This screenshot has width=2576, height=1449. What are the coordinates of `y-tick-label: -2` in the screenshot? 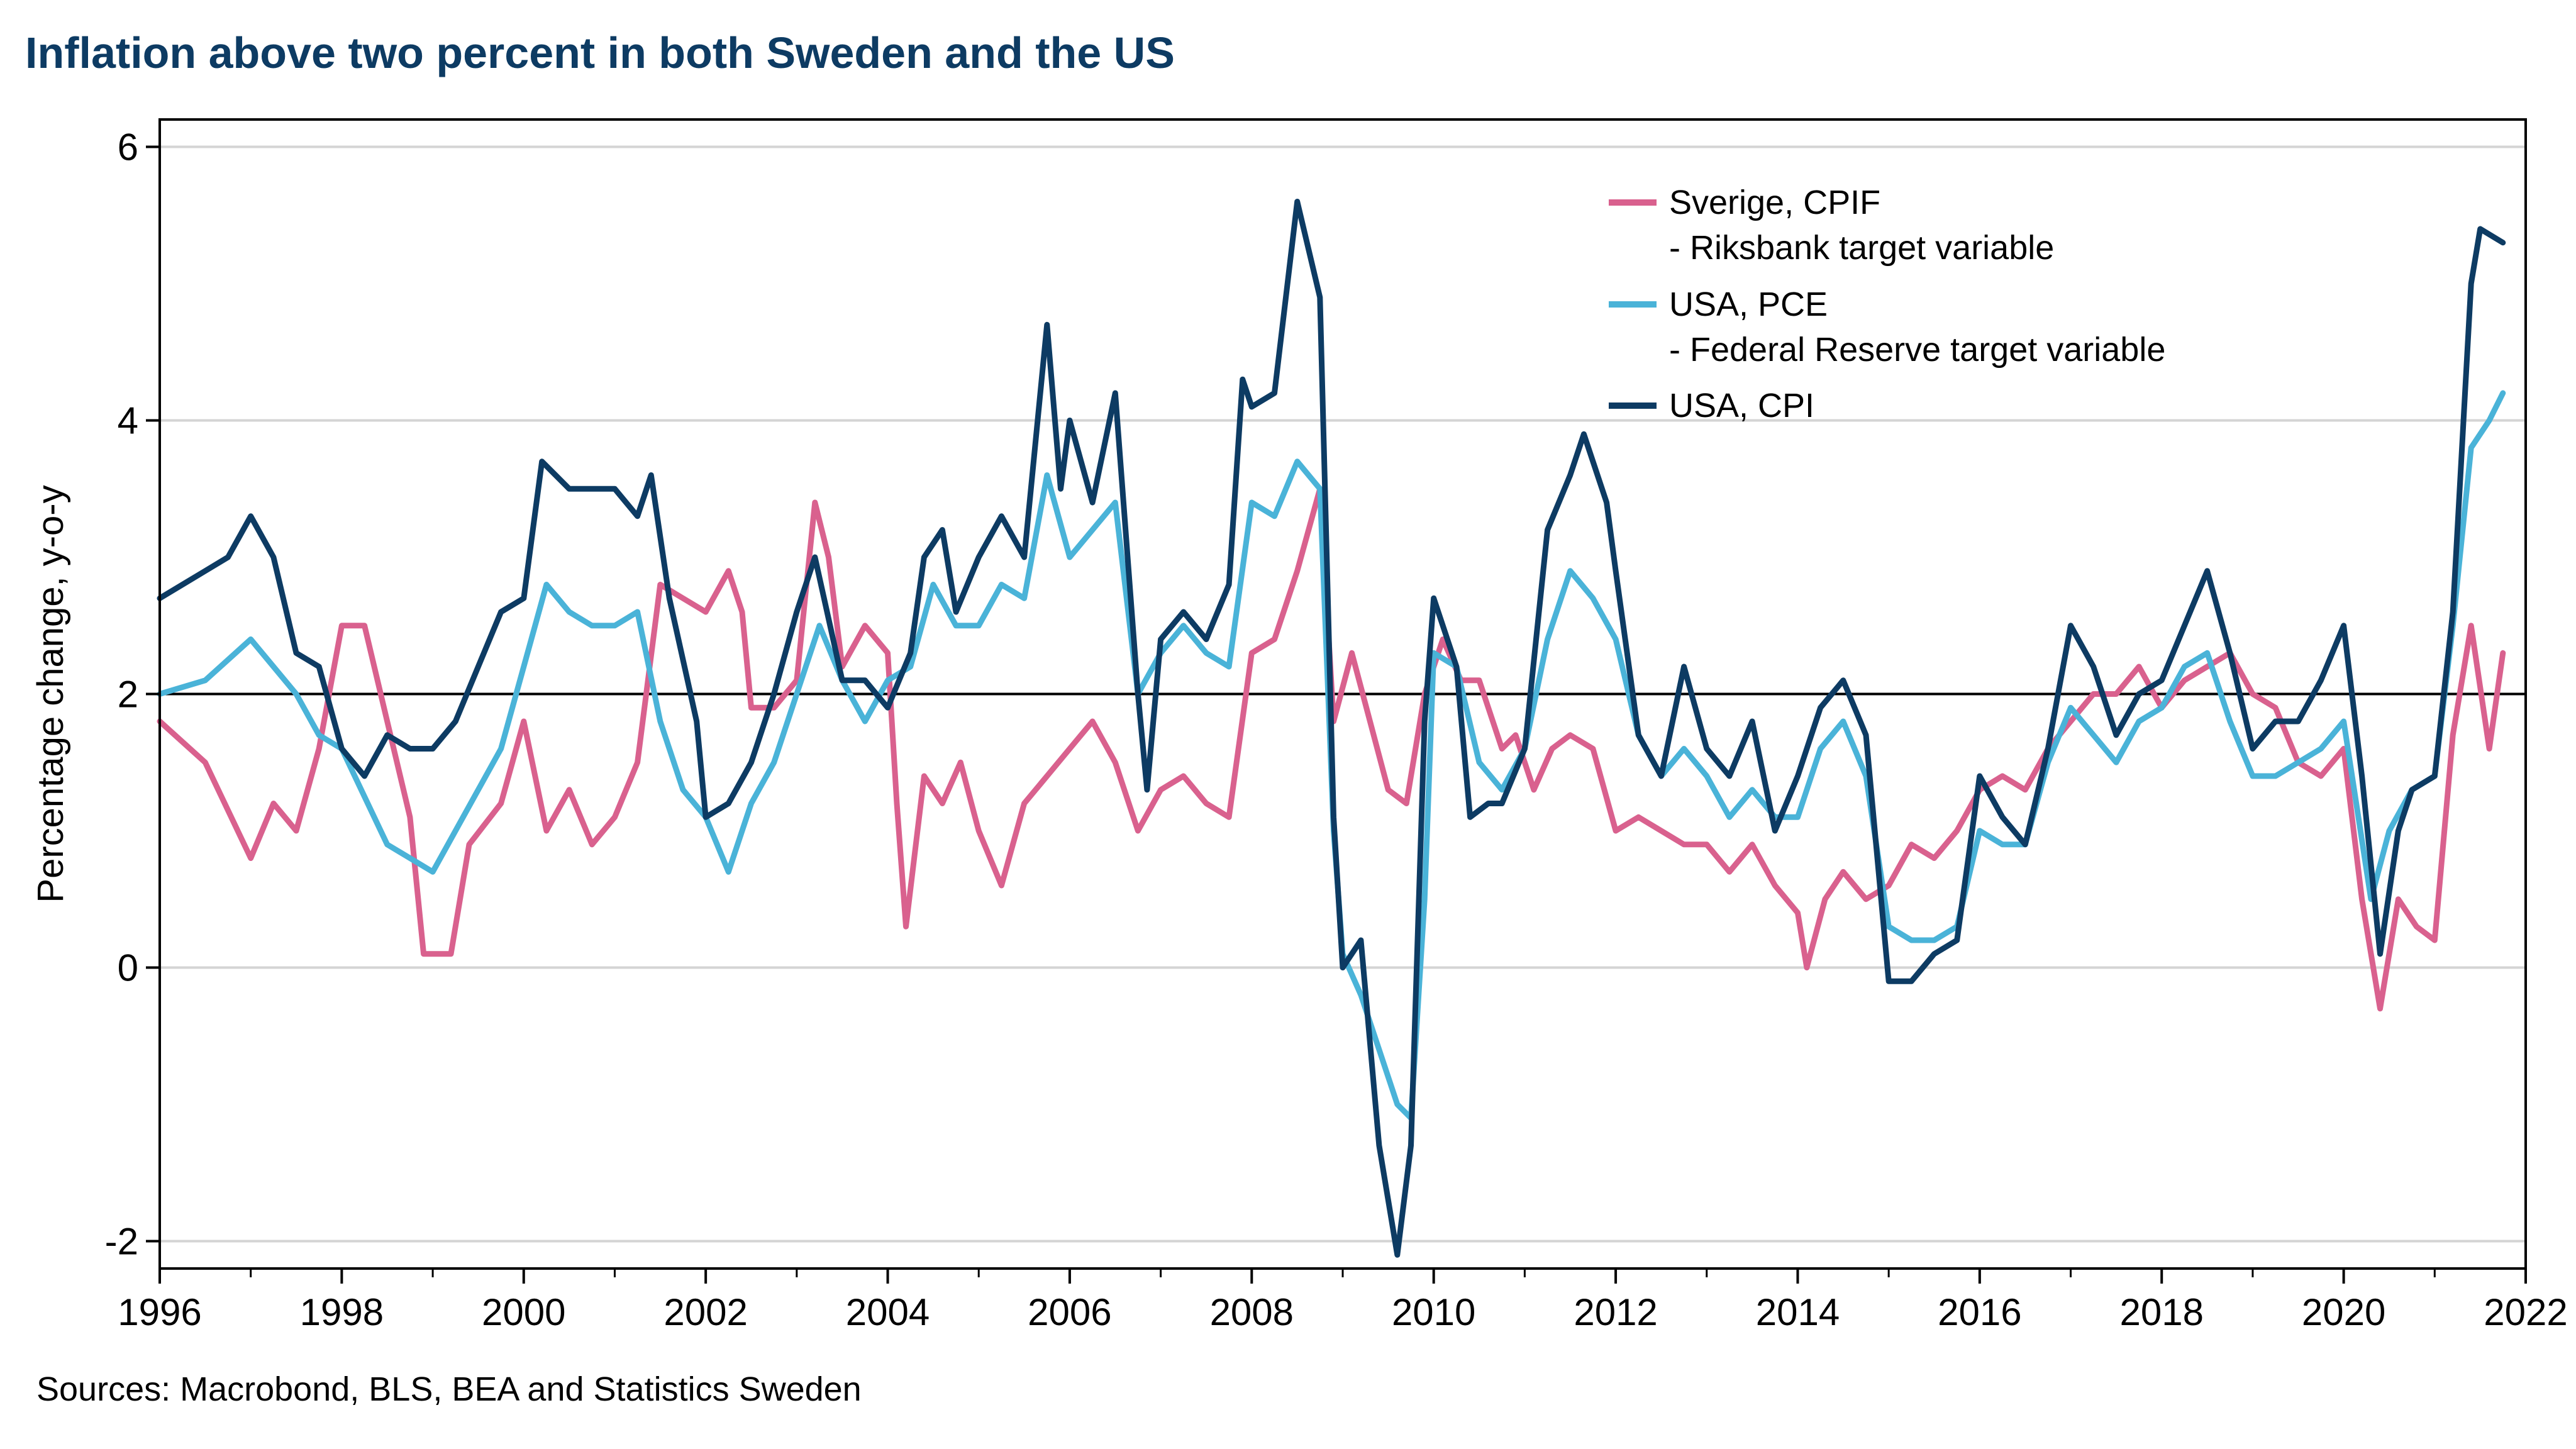 It's located at (121, 1242).